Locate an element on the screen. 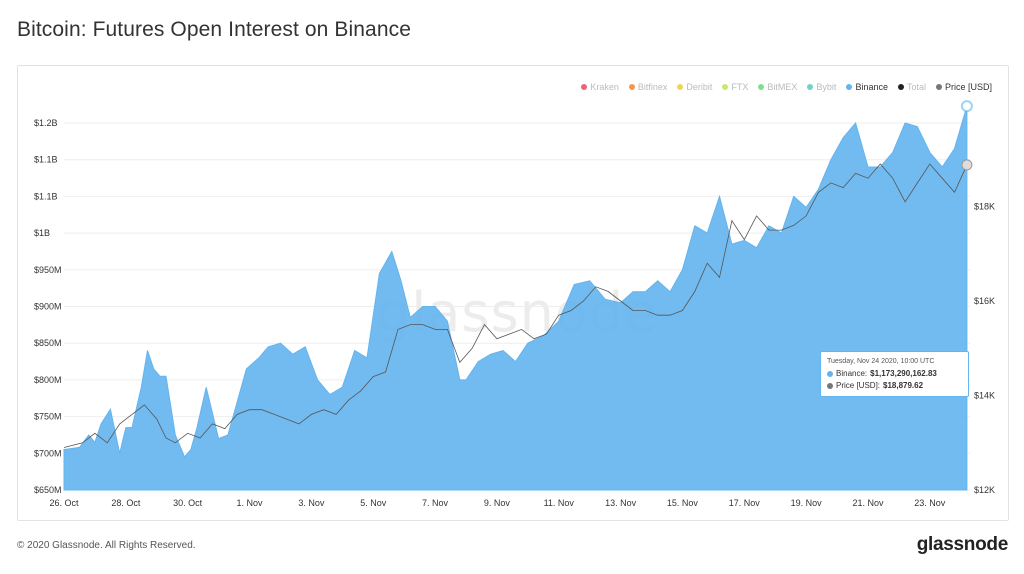 This screenshot has width=1024, height=574. tooltip-price-value: $18,879.62 is located at coordinates (903, 385).